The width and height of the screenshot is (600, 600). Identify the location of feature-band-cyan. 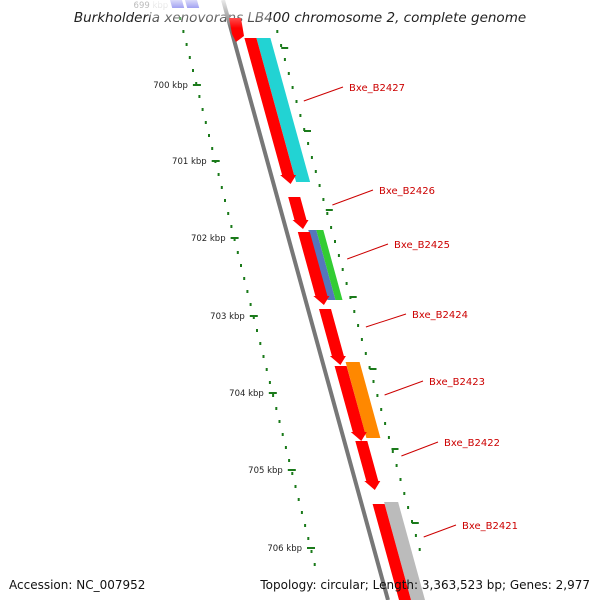
(283, 110).